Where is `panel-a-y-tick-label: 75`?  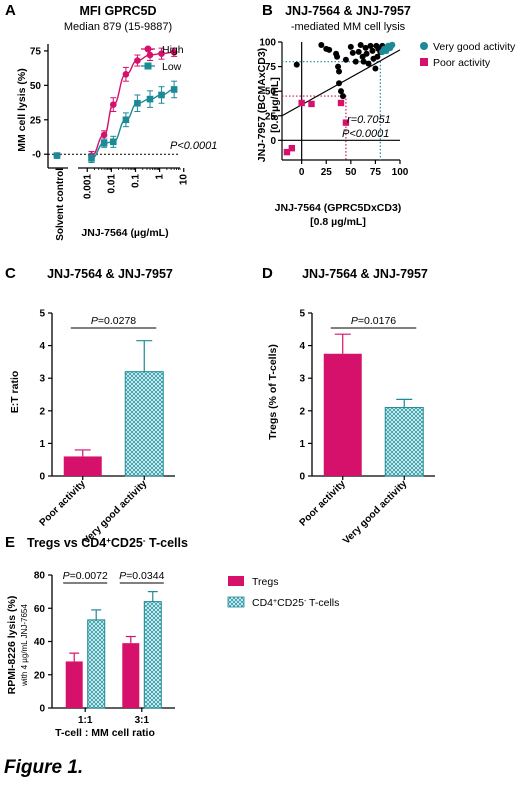 panel-a-y-tick-label: 75 is located at coordinates (36, 51).